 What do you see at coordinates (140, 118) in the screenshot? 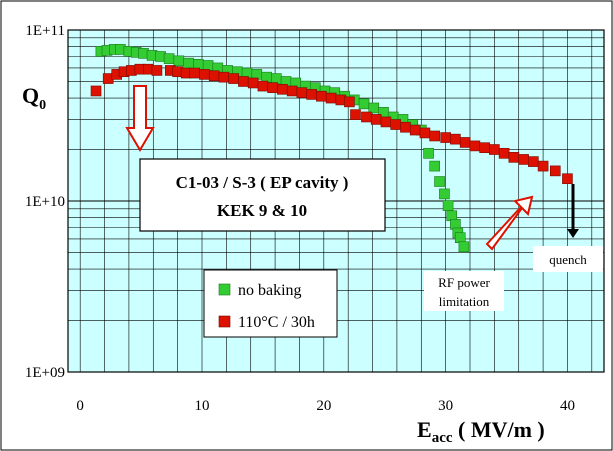
I see `drop-arrow-icon` at bounding box center [140, 118].